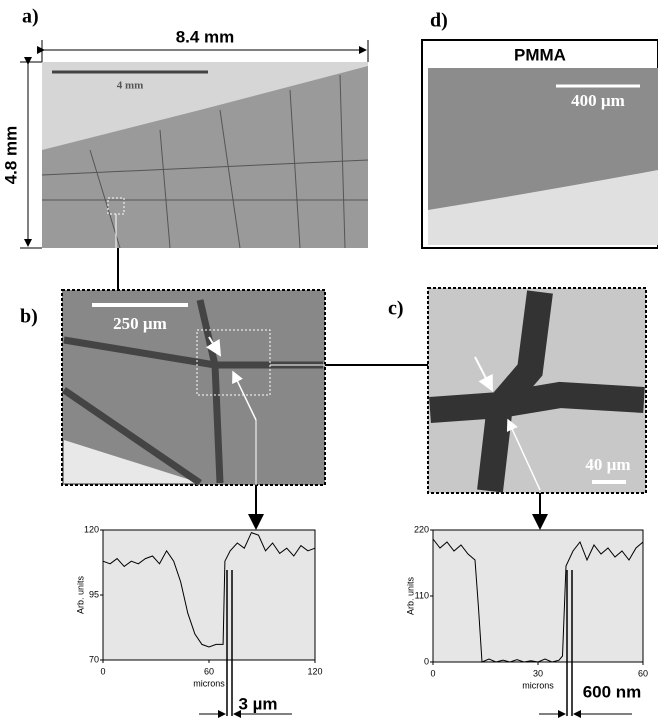  I want to click on y-tick-label: 220, so click(421, 529).